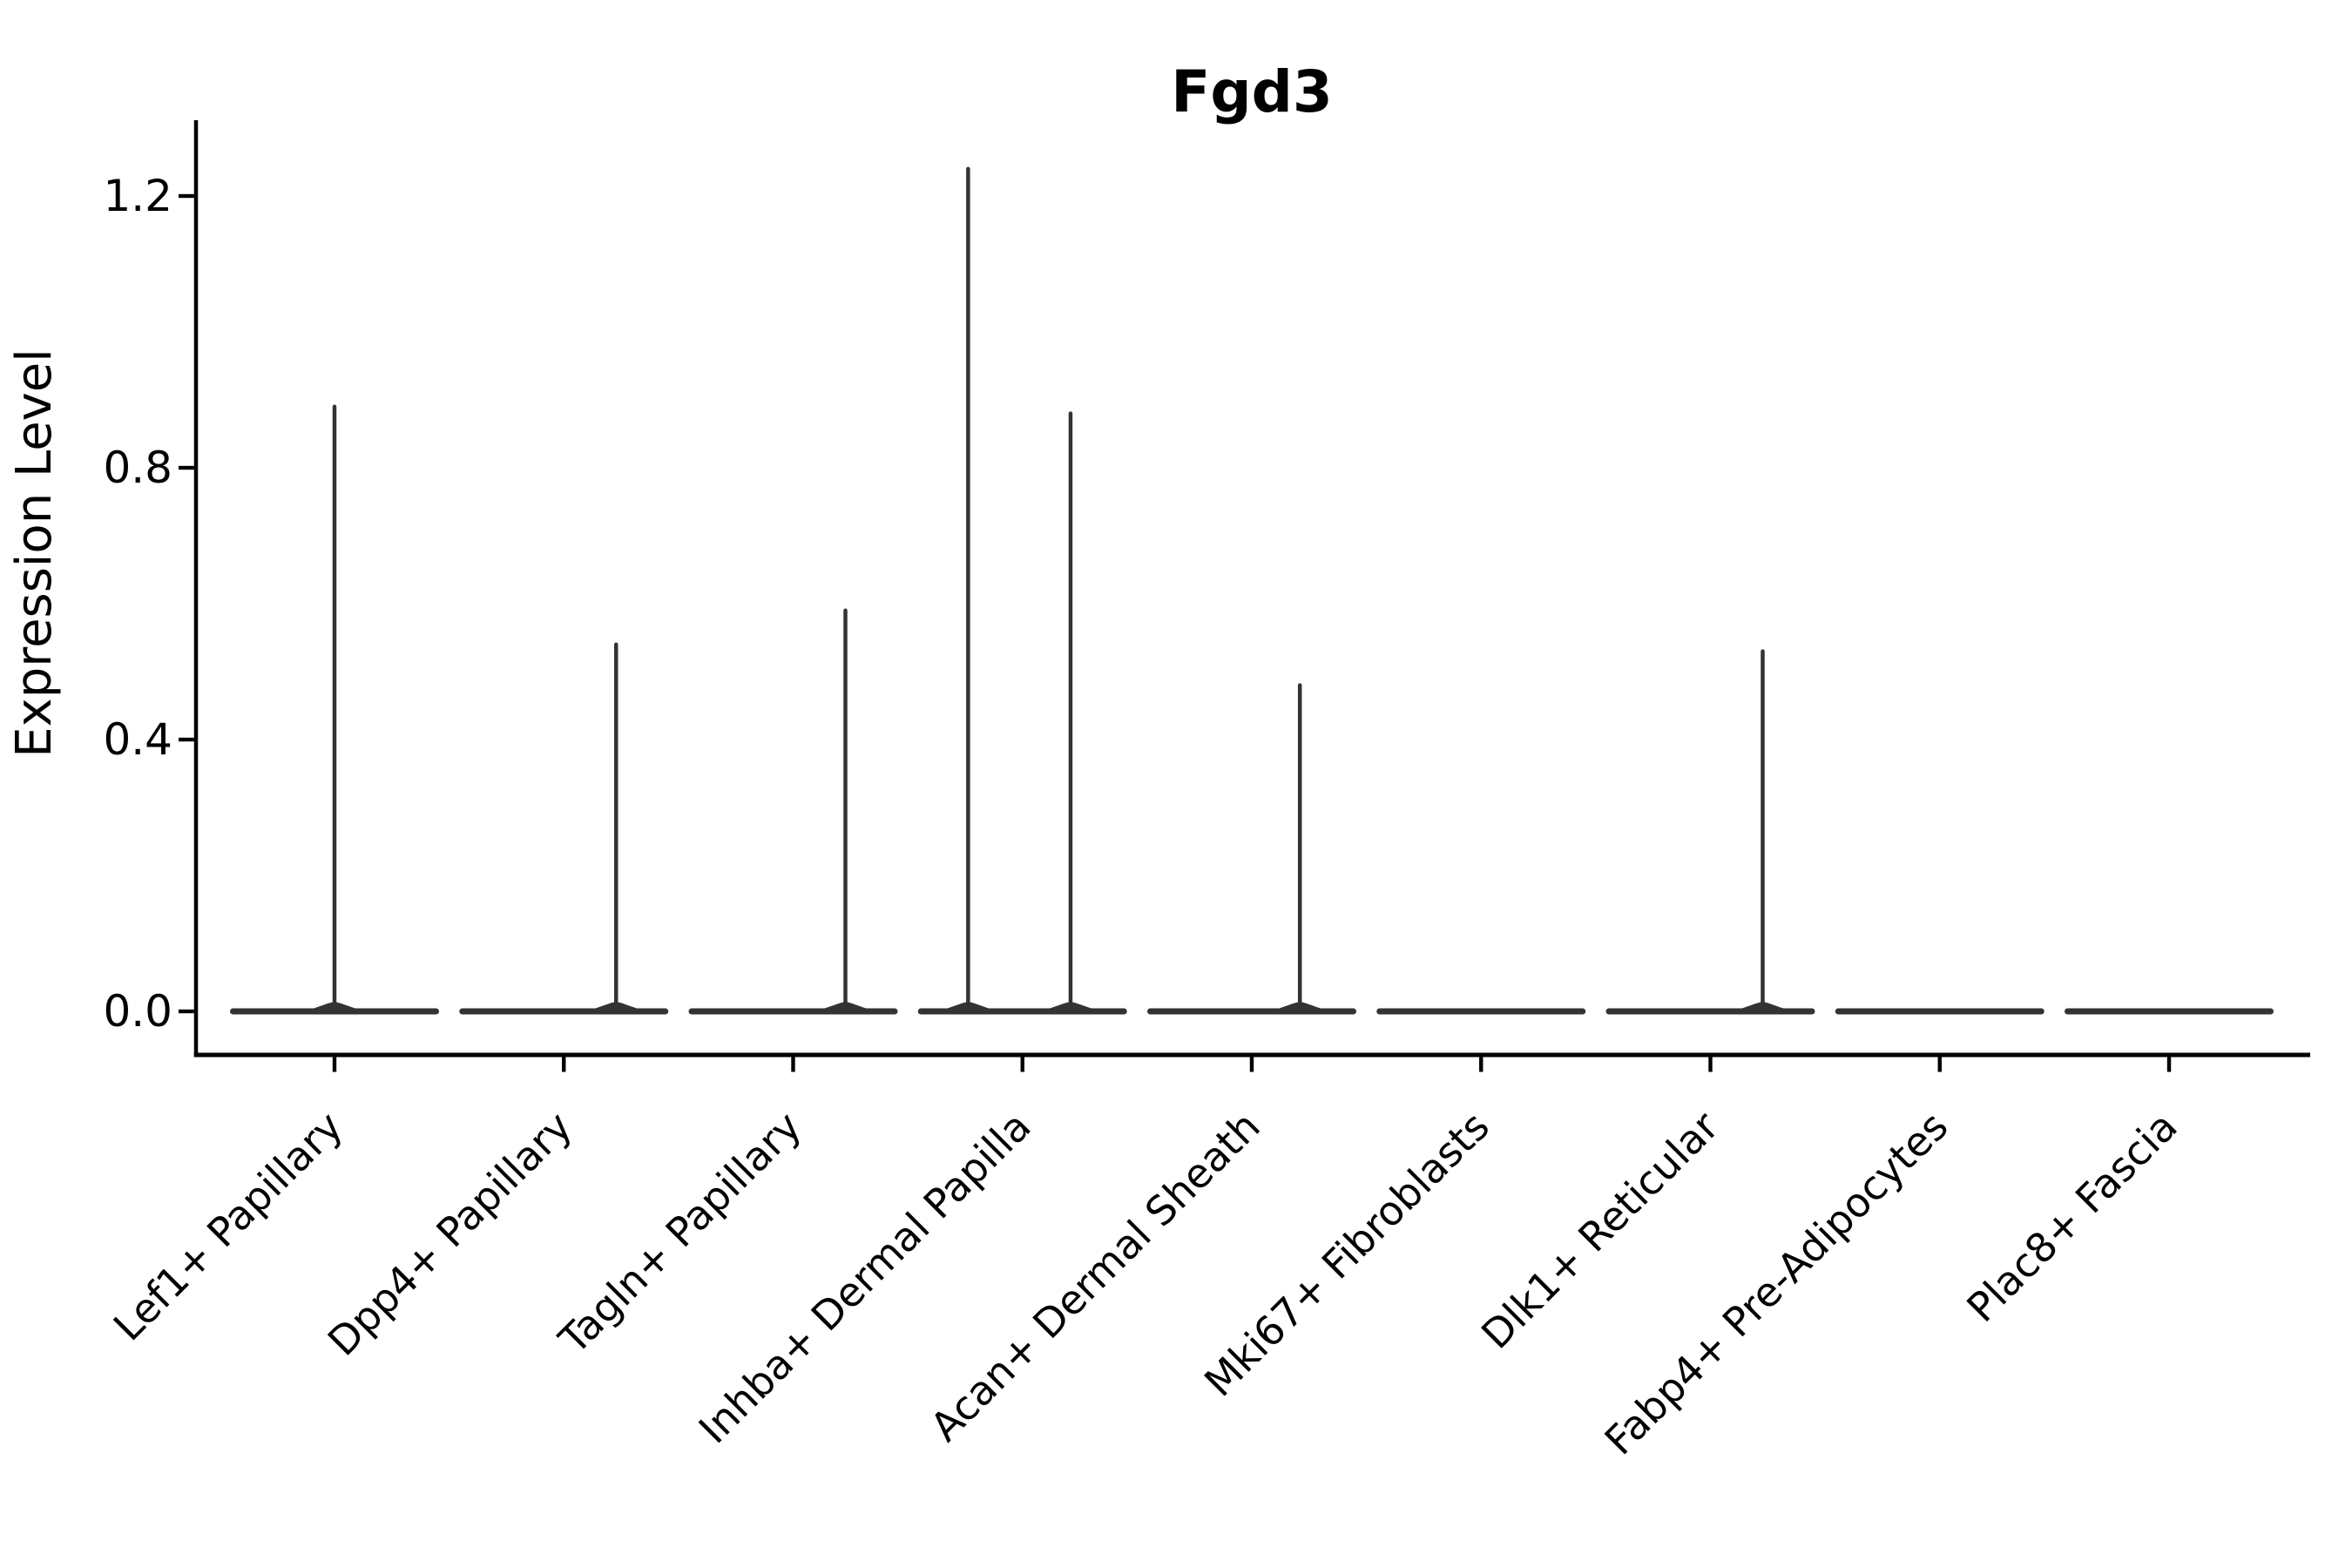 Image resolution: width=2352 pixels, height=1568 pixels. I want to click on x-axis-spine, so click(1251, 1055).